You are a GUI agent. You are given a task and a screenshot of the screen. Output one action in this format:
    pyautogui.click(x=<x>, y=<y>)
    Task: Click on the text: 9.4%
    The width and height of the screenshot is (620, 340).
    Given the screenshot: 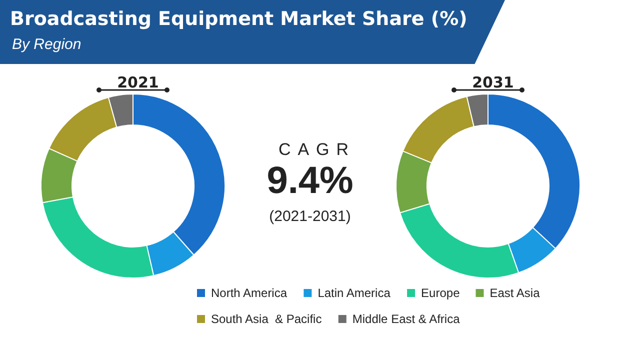 What is the action you would take?
    pyautogui.click(x=310, y=181)
    